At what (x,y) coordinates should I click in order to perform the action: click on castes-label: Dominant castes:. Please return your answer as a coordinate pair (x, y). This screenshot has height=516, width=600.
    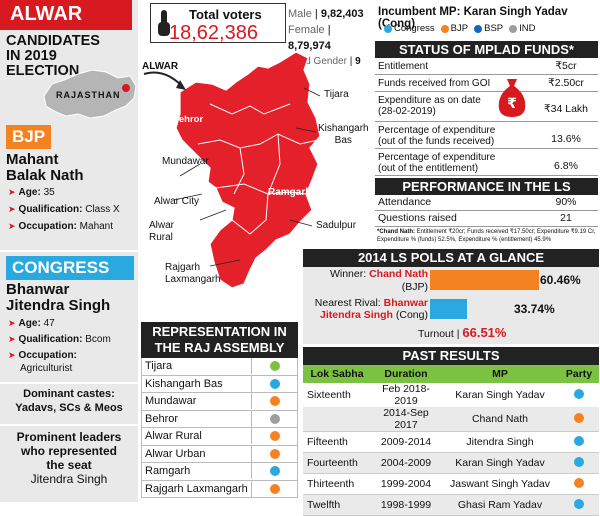
    Looking at the image, I should click on (69, 394).